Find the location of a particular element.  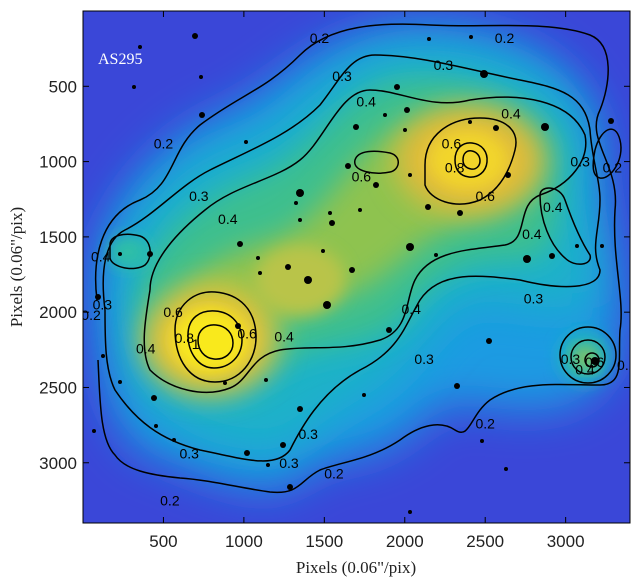

contour-0-6-mid is located at coordinates (376, 162).